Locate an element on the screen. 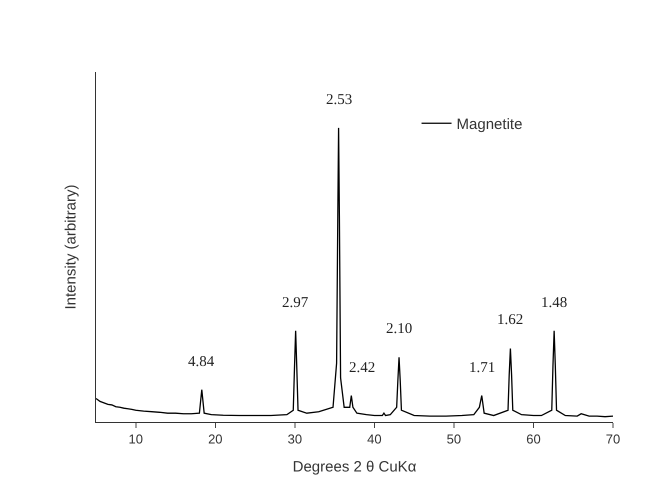 The height and width of the screenshot is (489, 660). x-axis-title: Degrees 2 θ CuKα is located at coordinates (354, 467).